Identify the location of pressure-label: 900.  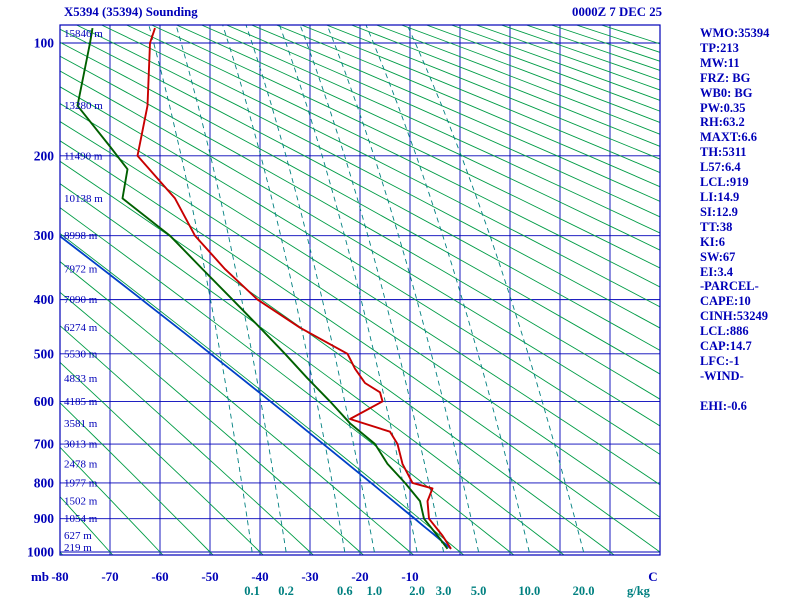
(44, 518).